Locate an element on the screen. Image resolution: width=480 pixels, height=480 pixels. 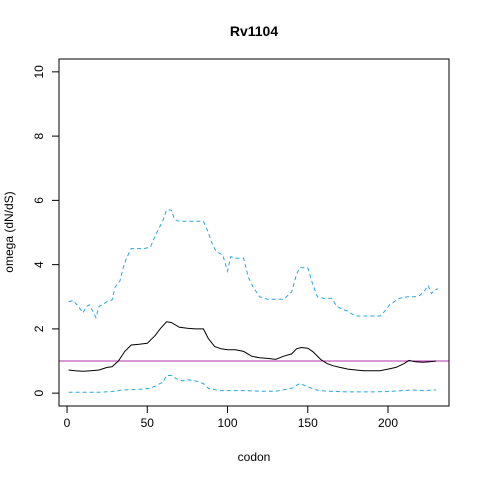
y-tick-label: 10 is located at coordinates (39, 72).